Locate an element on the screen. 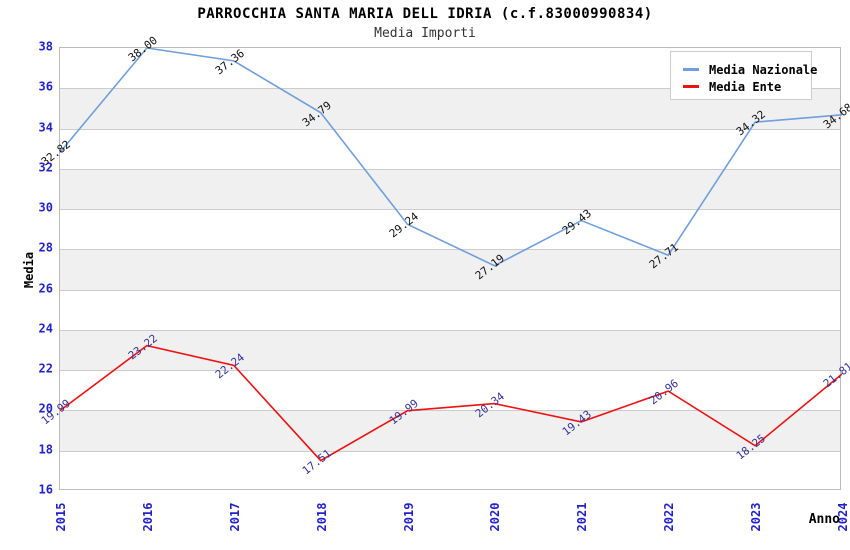  y-tick-label: 38 is located at coordinates (45, 46).